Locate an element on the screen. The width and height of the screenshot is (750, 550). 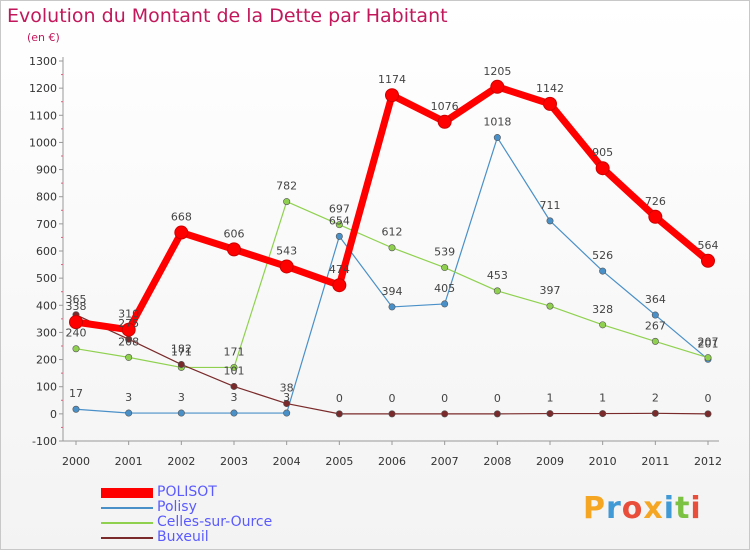
data-label: 697 is located at coordinates (339, 209).